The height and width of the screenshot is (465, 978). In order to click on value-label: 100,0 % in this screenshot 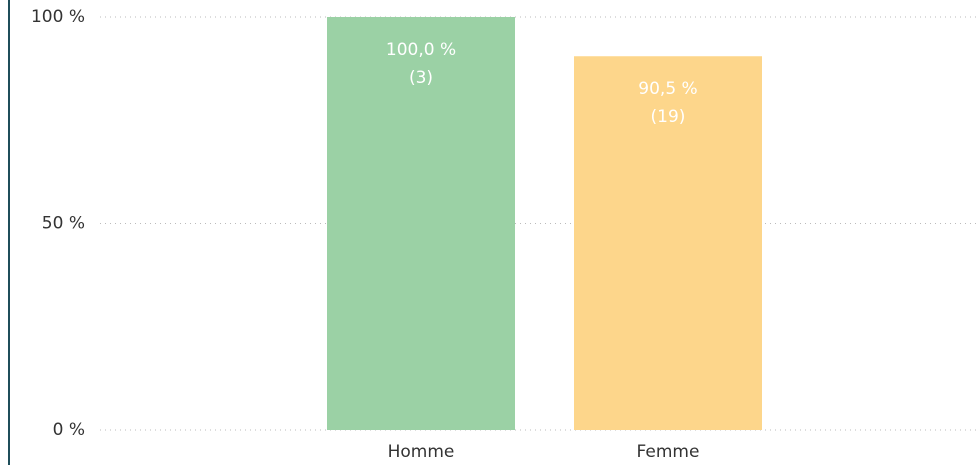, I will do `click(421, 50)`.